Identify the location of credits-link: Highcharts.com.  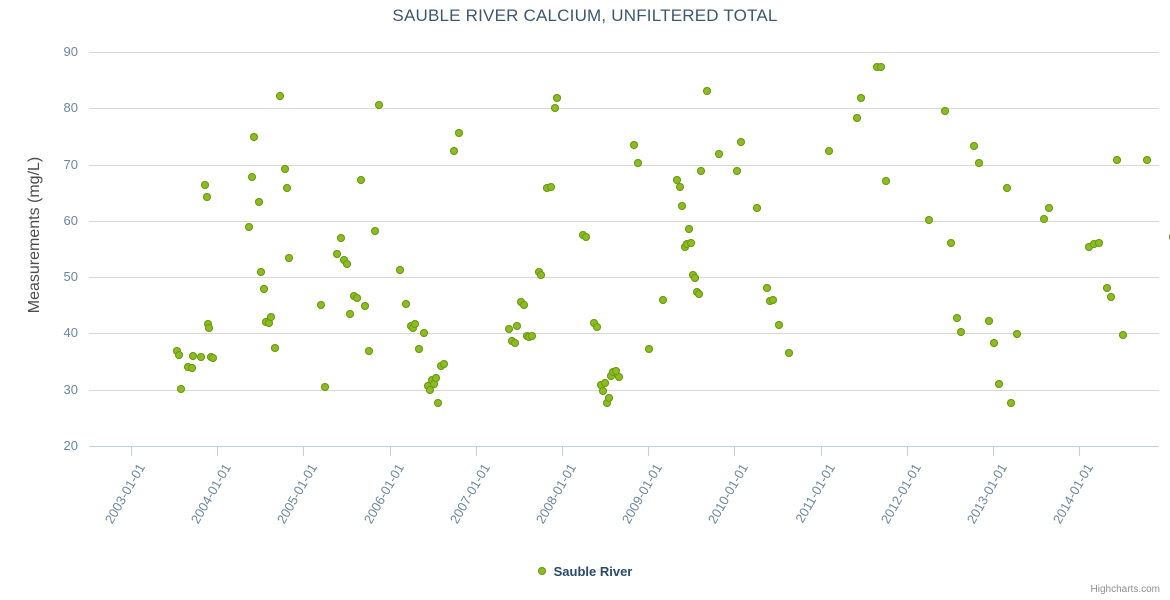
(1125, 589).